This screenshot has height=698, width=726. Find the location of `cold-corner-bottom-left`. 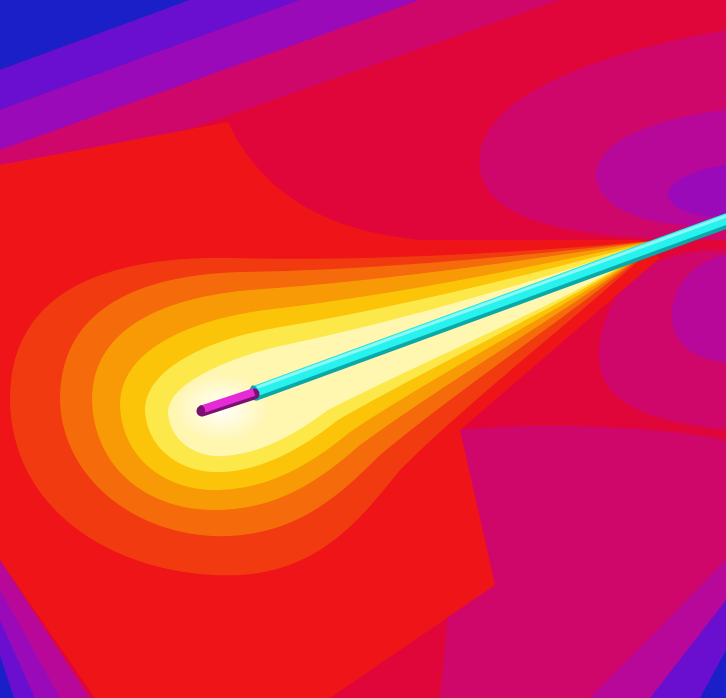

cold-corner-bottom-left is located at coordinates (7, 676).